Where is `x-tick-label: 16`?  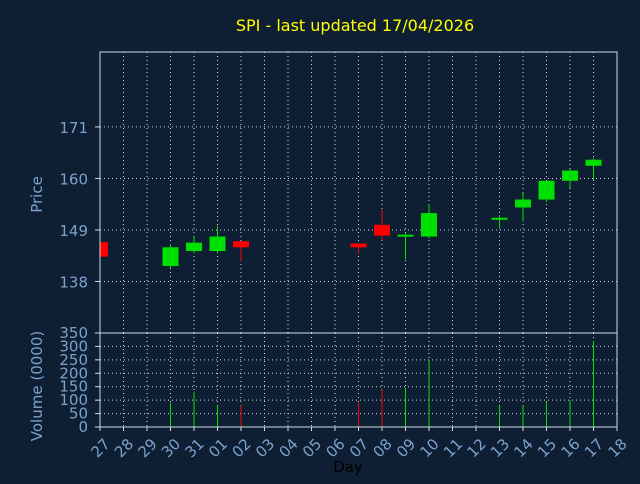
x-tick-label: 16 is located at coordinates (571, 448).